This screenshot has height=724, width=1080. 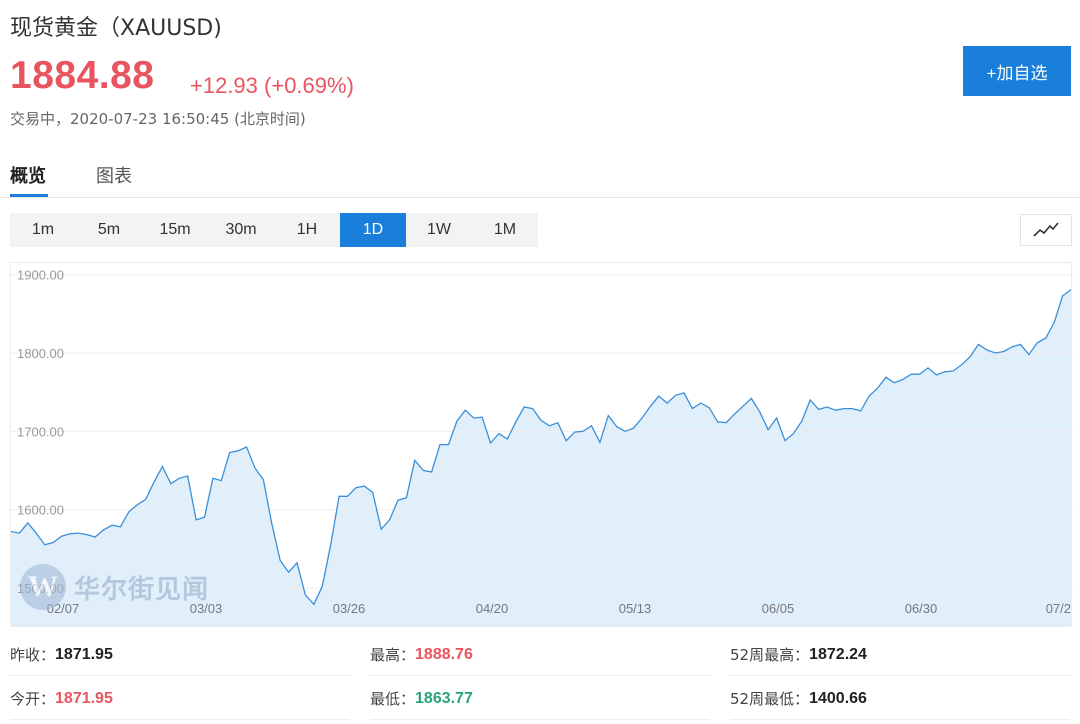 What do you see at coordinates (770, 655) in the screenshot?
I see `stat-label: 52周最高：` at bounding box center [770, 655].